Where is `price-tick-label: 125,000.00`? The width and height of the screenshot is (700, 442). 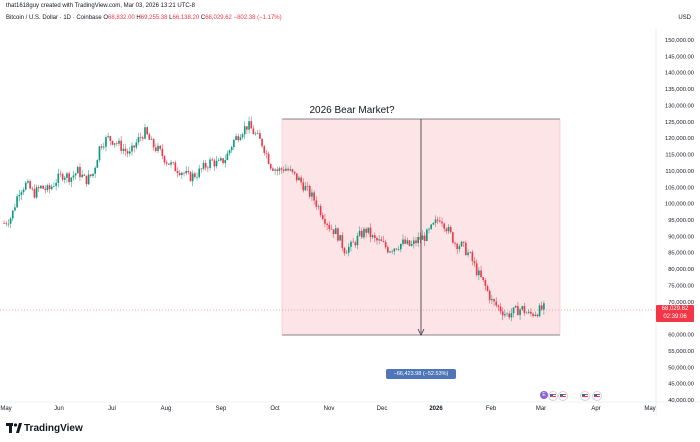
price-tick-label: 125,000.00 is located at coordinates (679, 123).